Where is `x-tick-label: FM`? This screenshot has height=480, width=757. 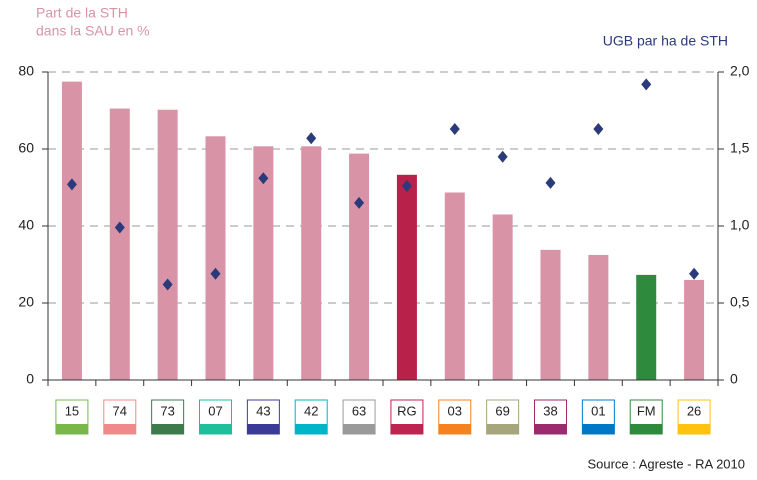 x-tick-label: FM is located at coordinates (646, 410).